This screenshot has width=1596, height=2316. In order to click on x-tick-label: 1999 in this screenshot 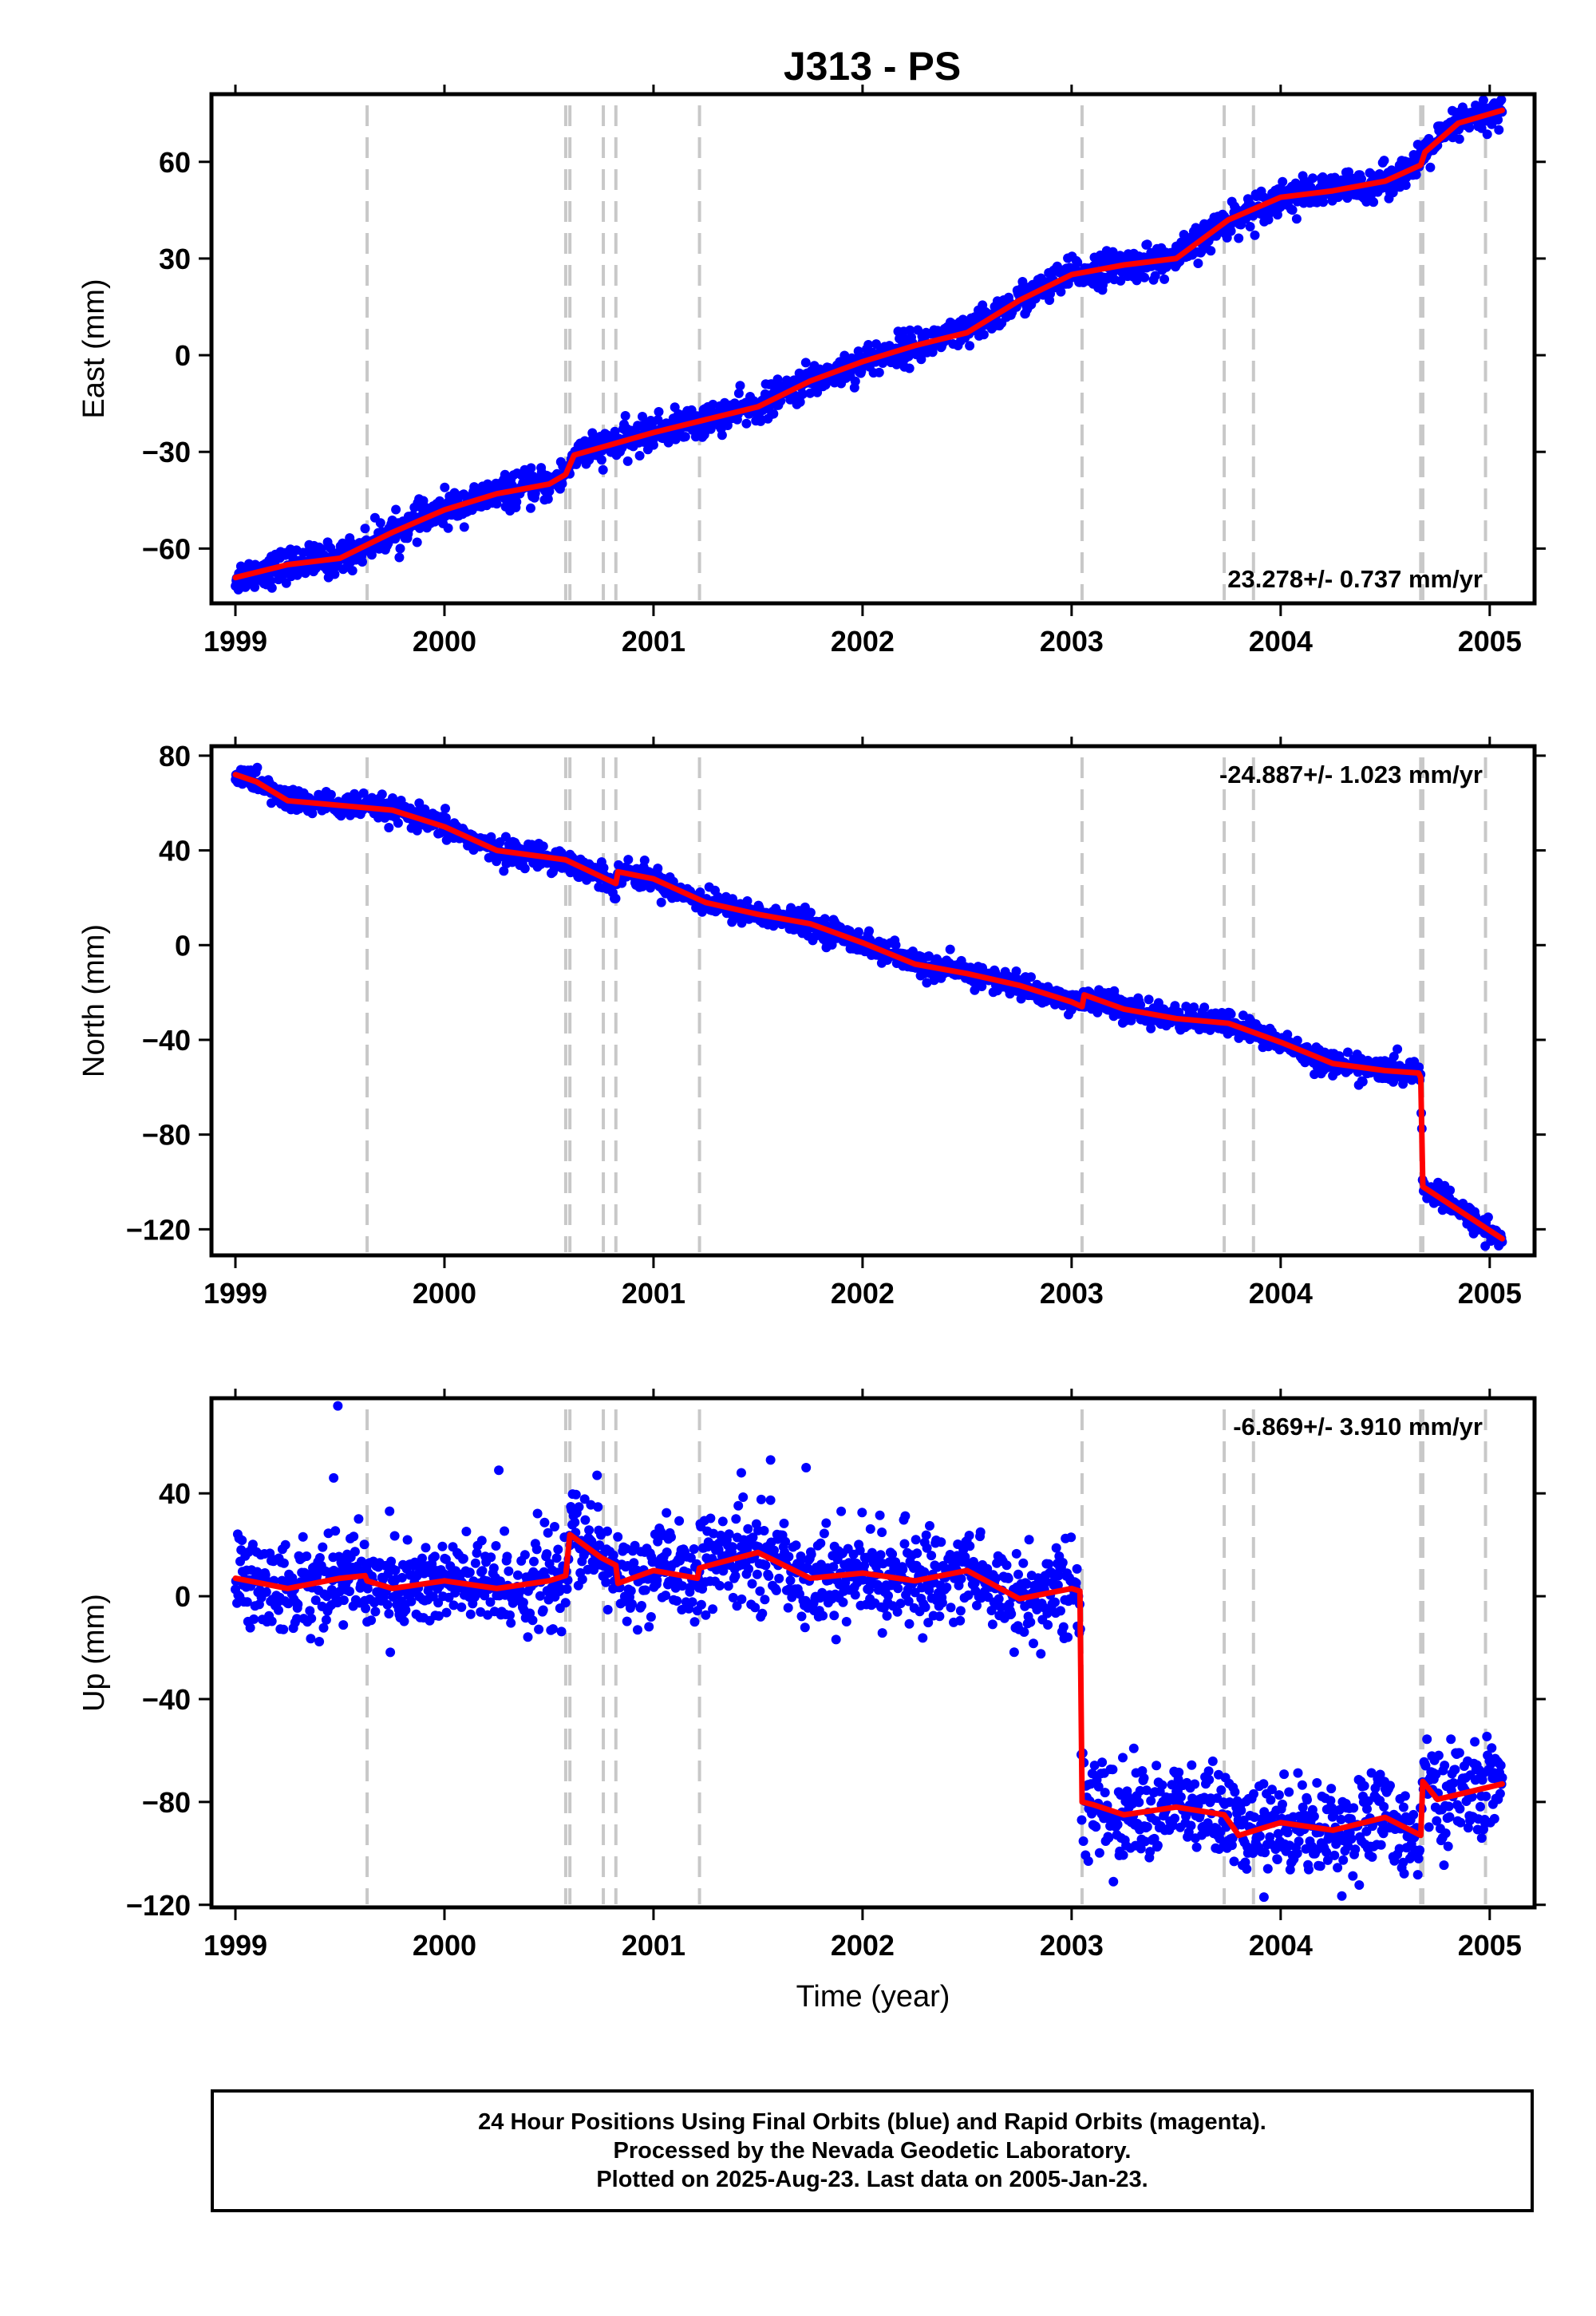, I will do `click(235, 1293)`.